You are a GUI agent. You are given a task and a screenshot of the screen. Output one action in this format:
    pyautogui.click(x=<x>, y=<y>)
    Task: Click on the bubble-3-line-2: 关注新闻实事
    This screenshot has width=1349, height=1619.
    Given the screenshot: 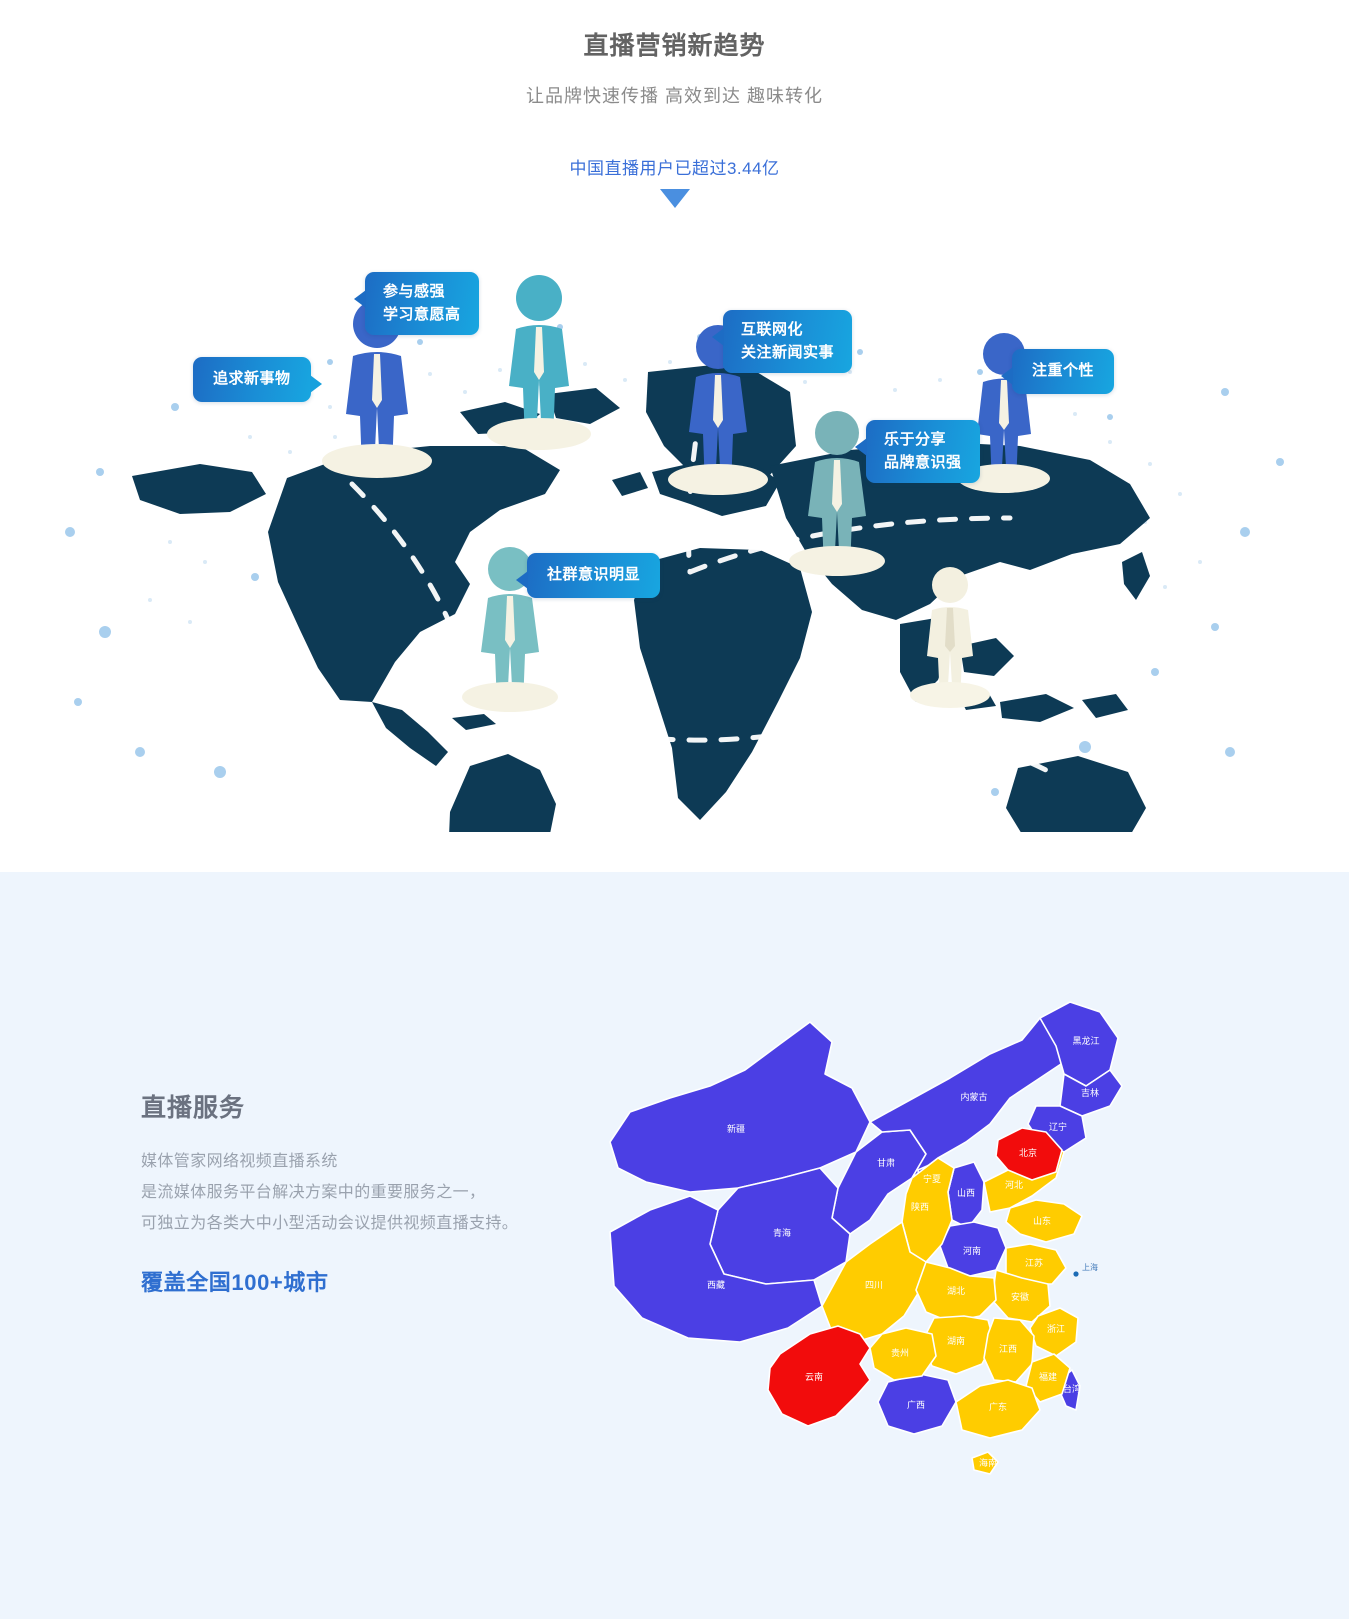 What is the action you would take?
    pyautogui.click(x=788, y=352)
    